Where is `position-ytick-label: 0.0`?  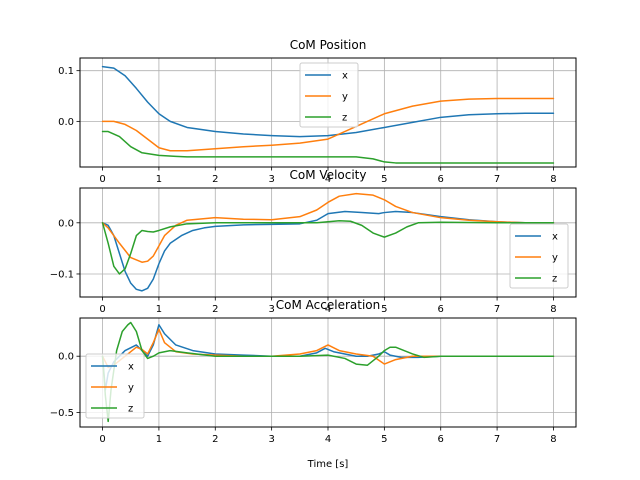 position-ytick-label: 0.0 is located at coordinates (66, 122).